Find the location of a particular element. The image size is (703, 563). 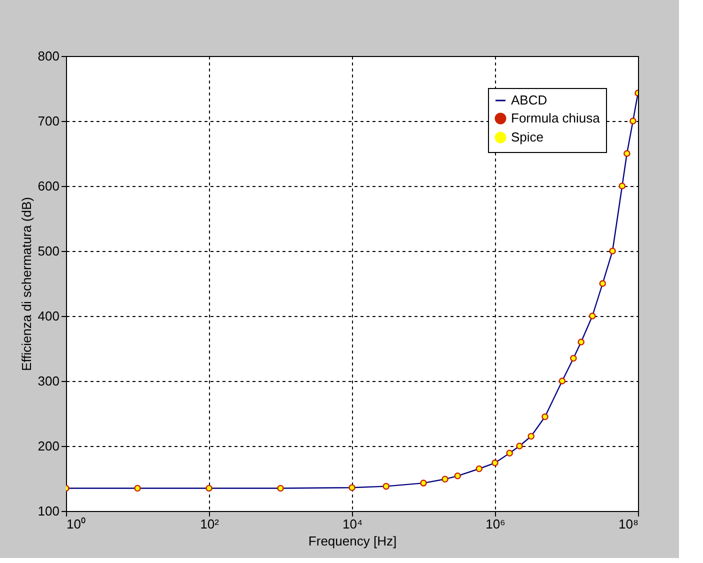

legend-label: Formula chiusa is located at coordinates (556, 118).